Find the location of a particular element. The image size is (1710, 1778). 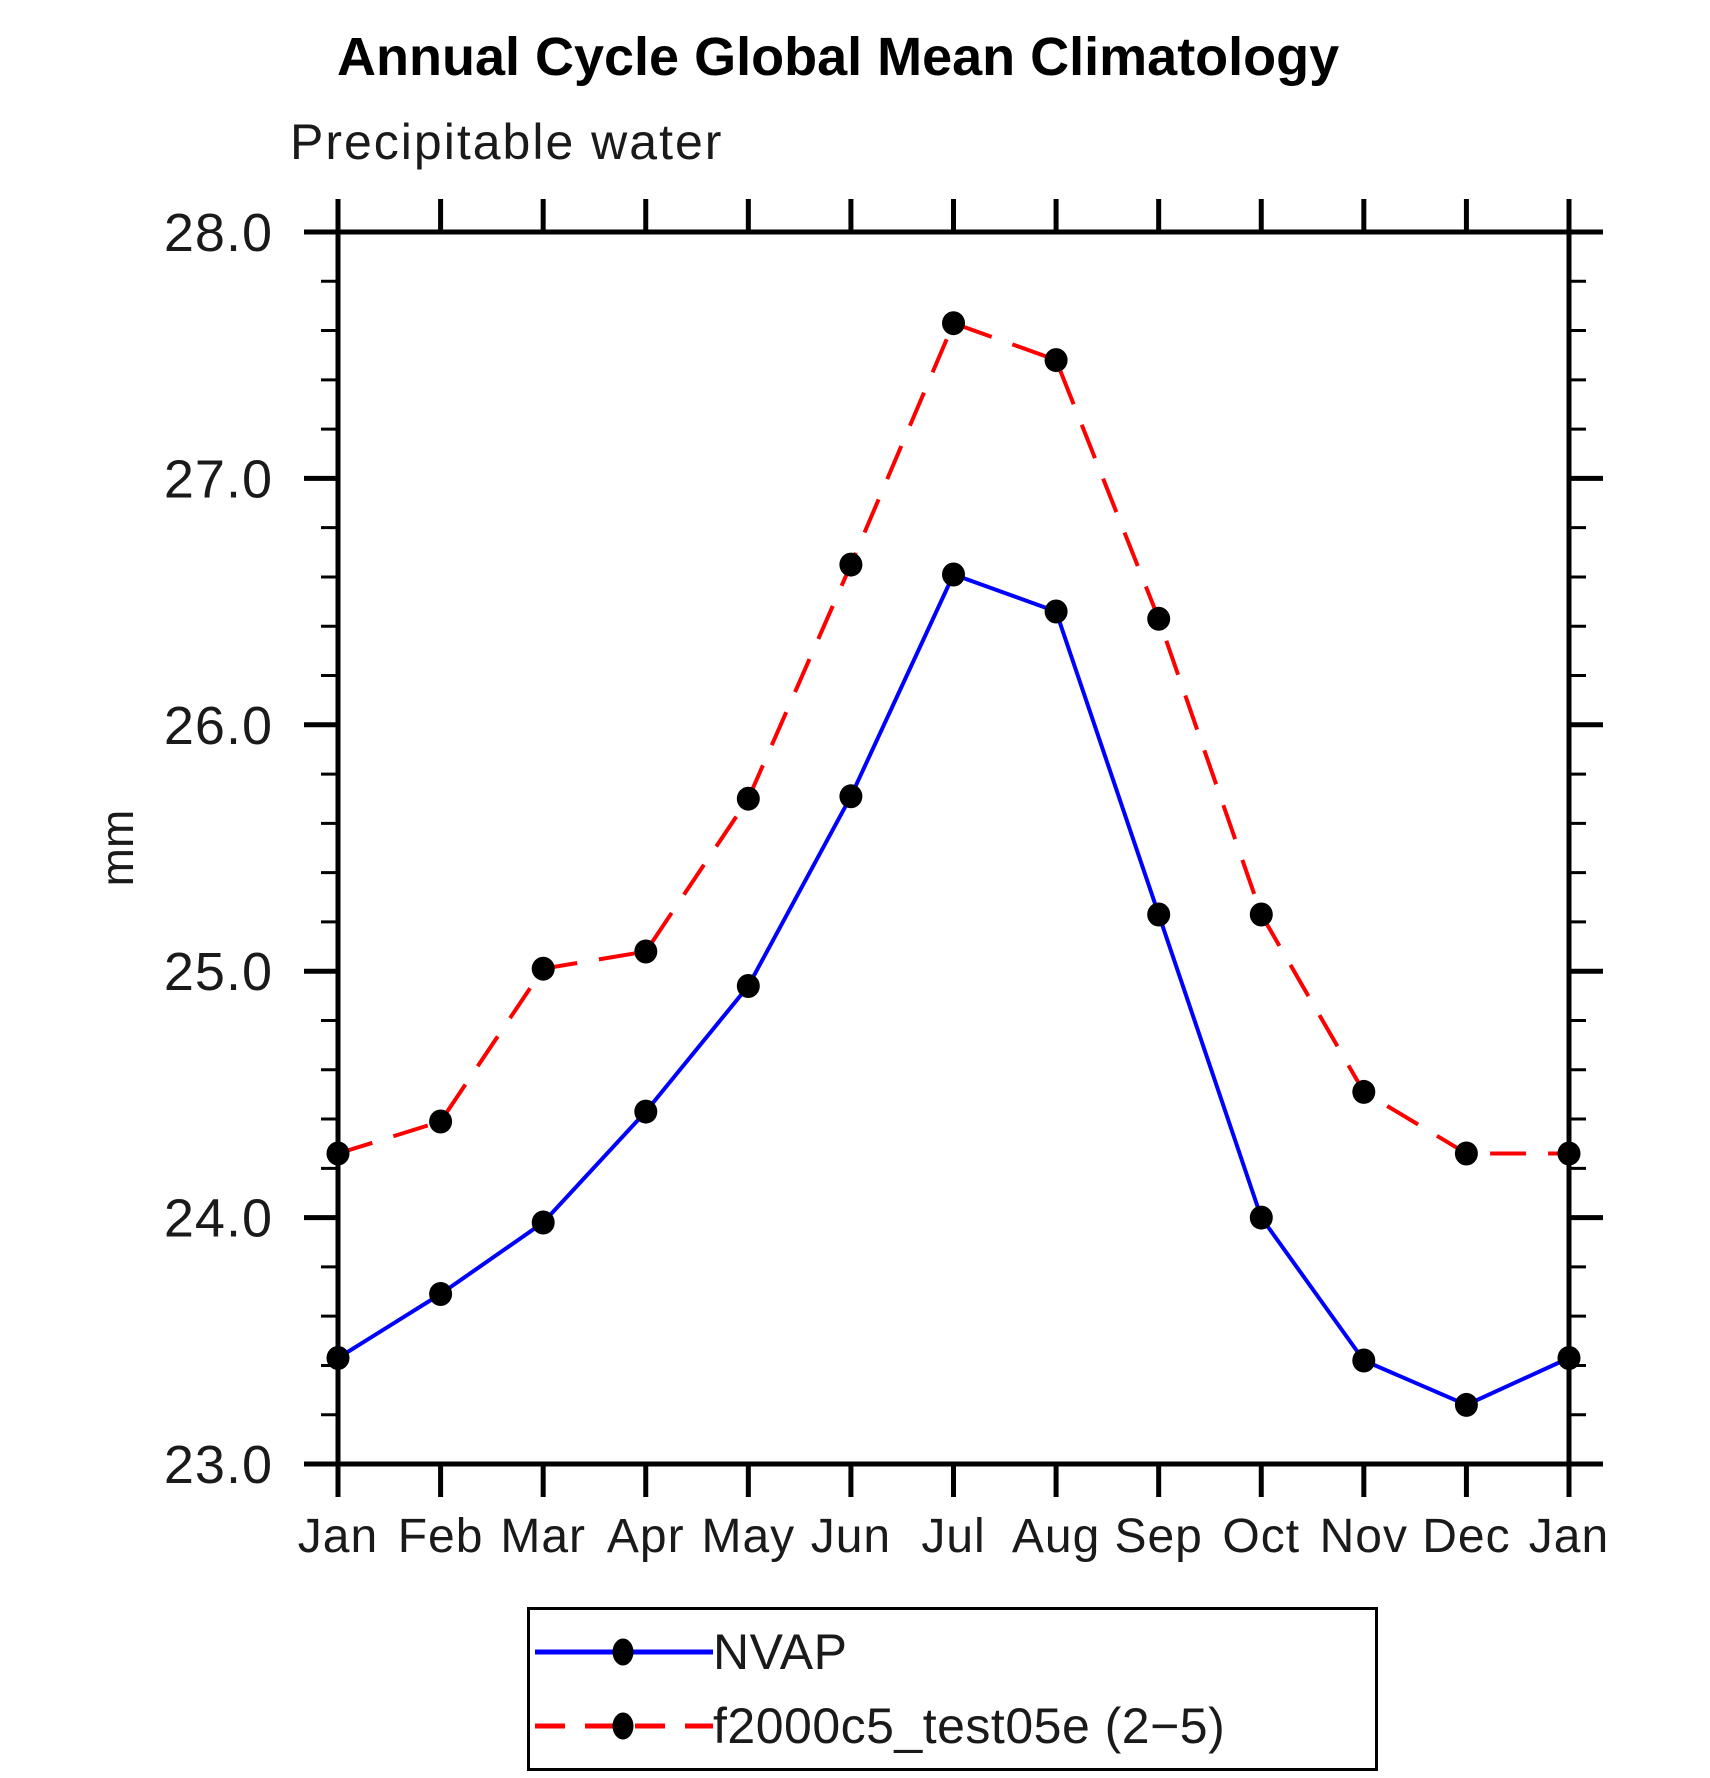

chart-title: Annual Cycle Global Mean Climatology is located at coordinates (838, 57).